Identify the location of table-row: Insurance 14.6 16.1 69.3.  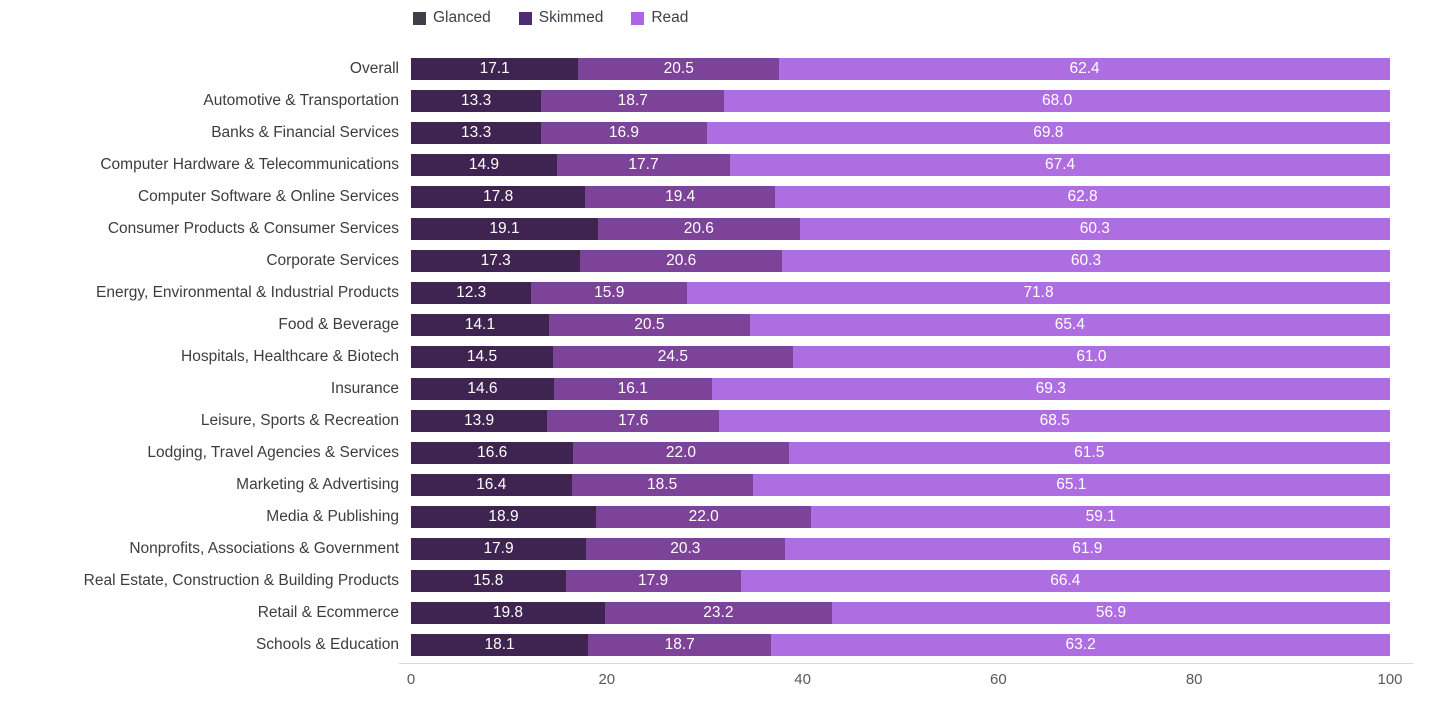
(715, 389).